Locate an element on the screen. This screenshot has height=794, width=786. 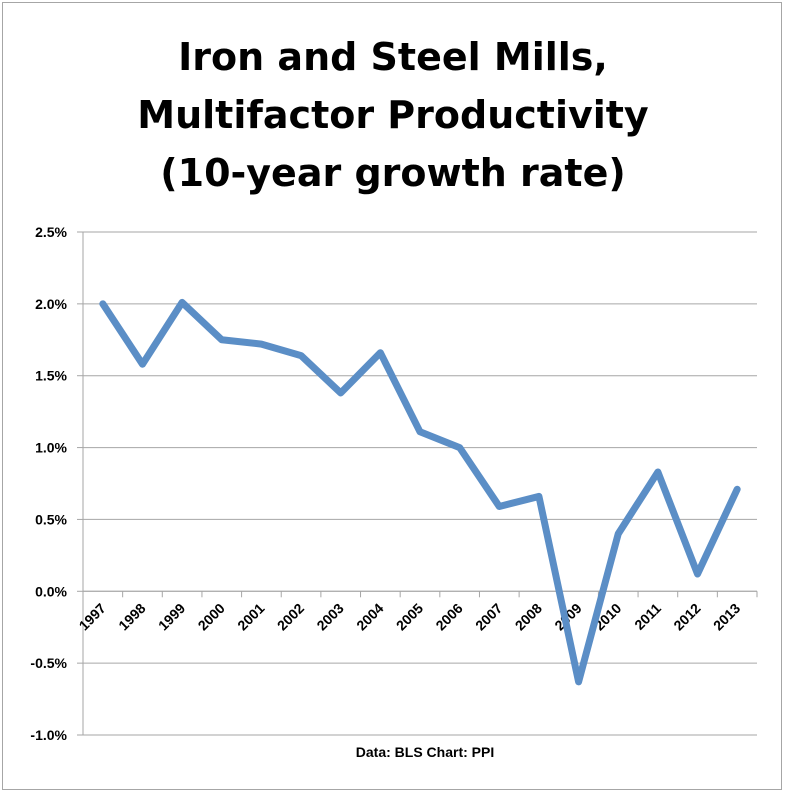
x-tick-label: 2005 is located at coordinates (409, 616).